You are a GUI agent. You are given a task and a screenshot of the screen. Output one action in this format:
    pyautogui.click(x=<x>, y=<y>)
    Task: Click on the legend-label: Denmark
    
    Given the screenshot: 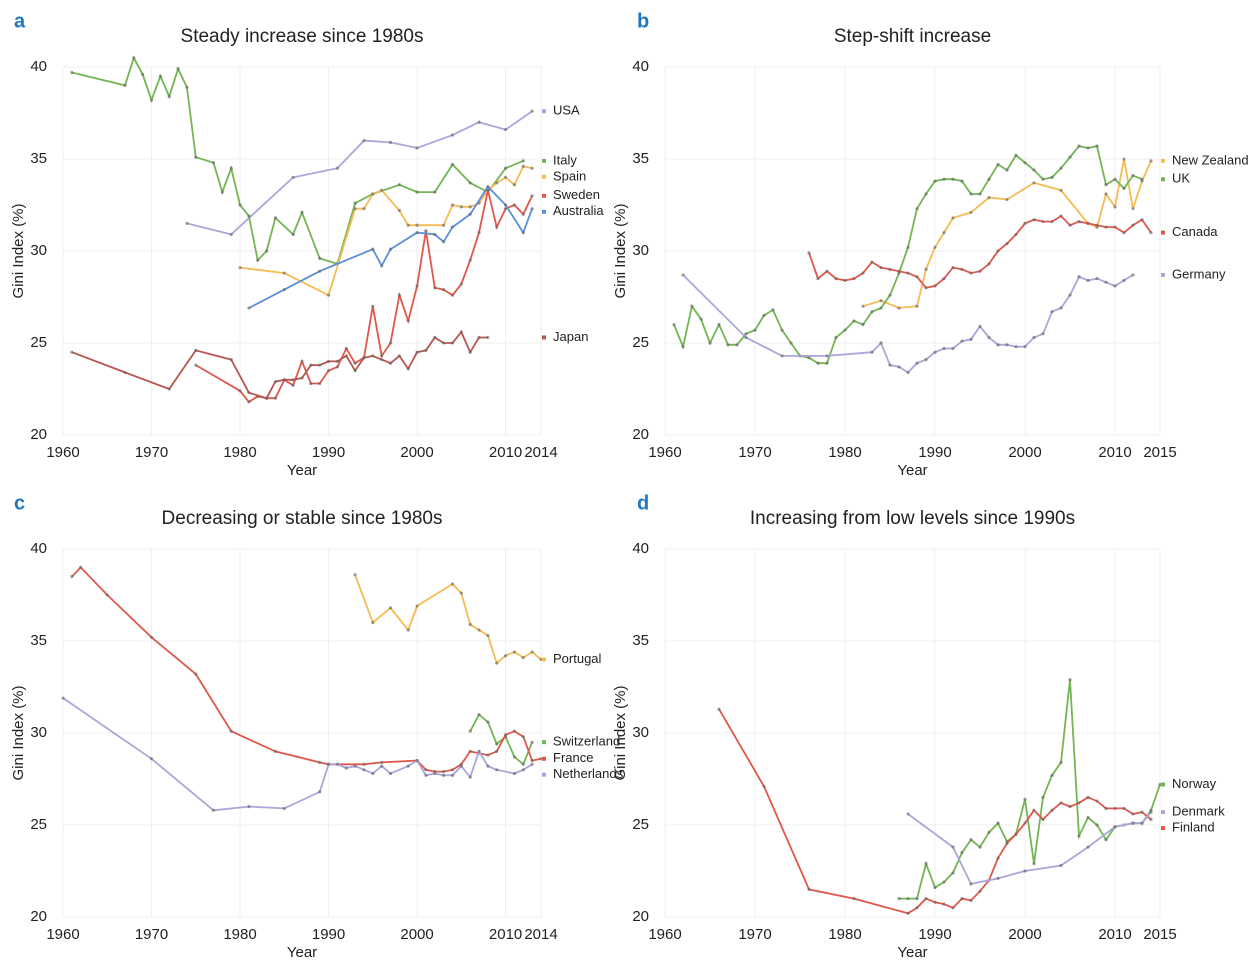 What is the action you would take?
    pyautogui.click(x=1198, y=811)
    